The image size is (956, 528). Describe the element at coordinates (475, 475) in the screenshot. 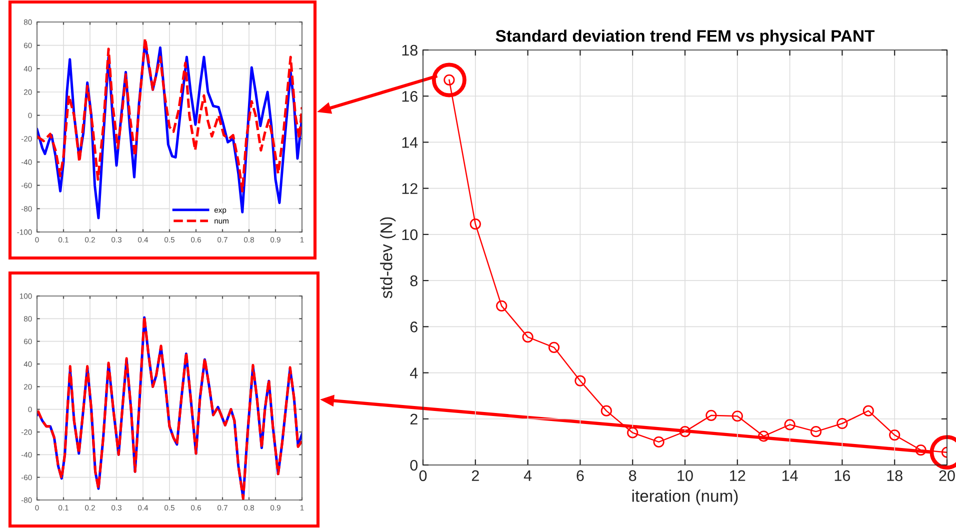

I see `x-tick-label: 2` at that location.